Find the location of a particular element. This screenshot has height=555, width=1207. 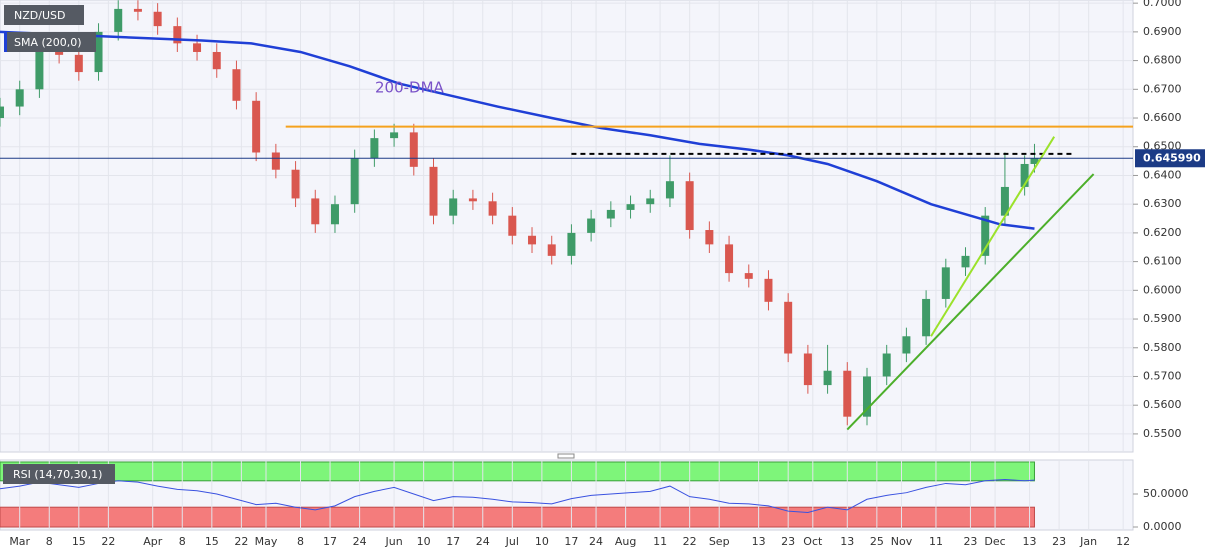

y-tick-label: 0.6600 is located at coordinates (1162, 117).